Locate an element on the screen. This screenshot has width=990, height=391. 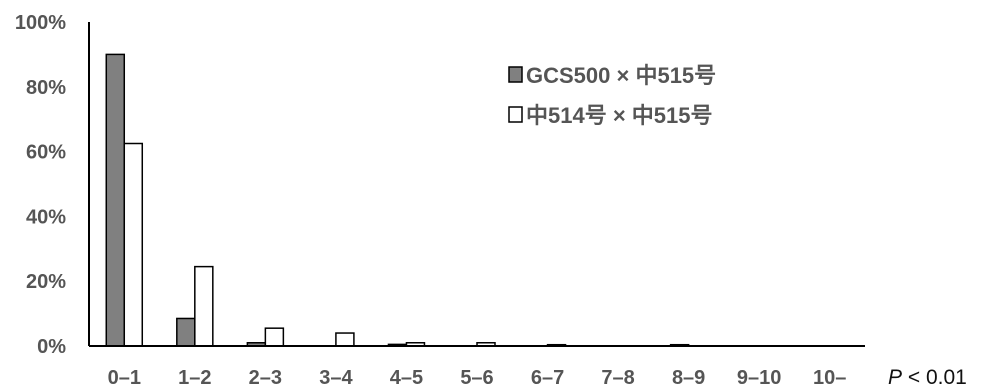
p-value-rest: < 0.01 is located at coordinates (934, 377).